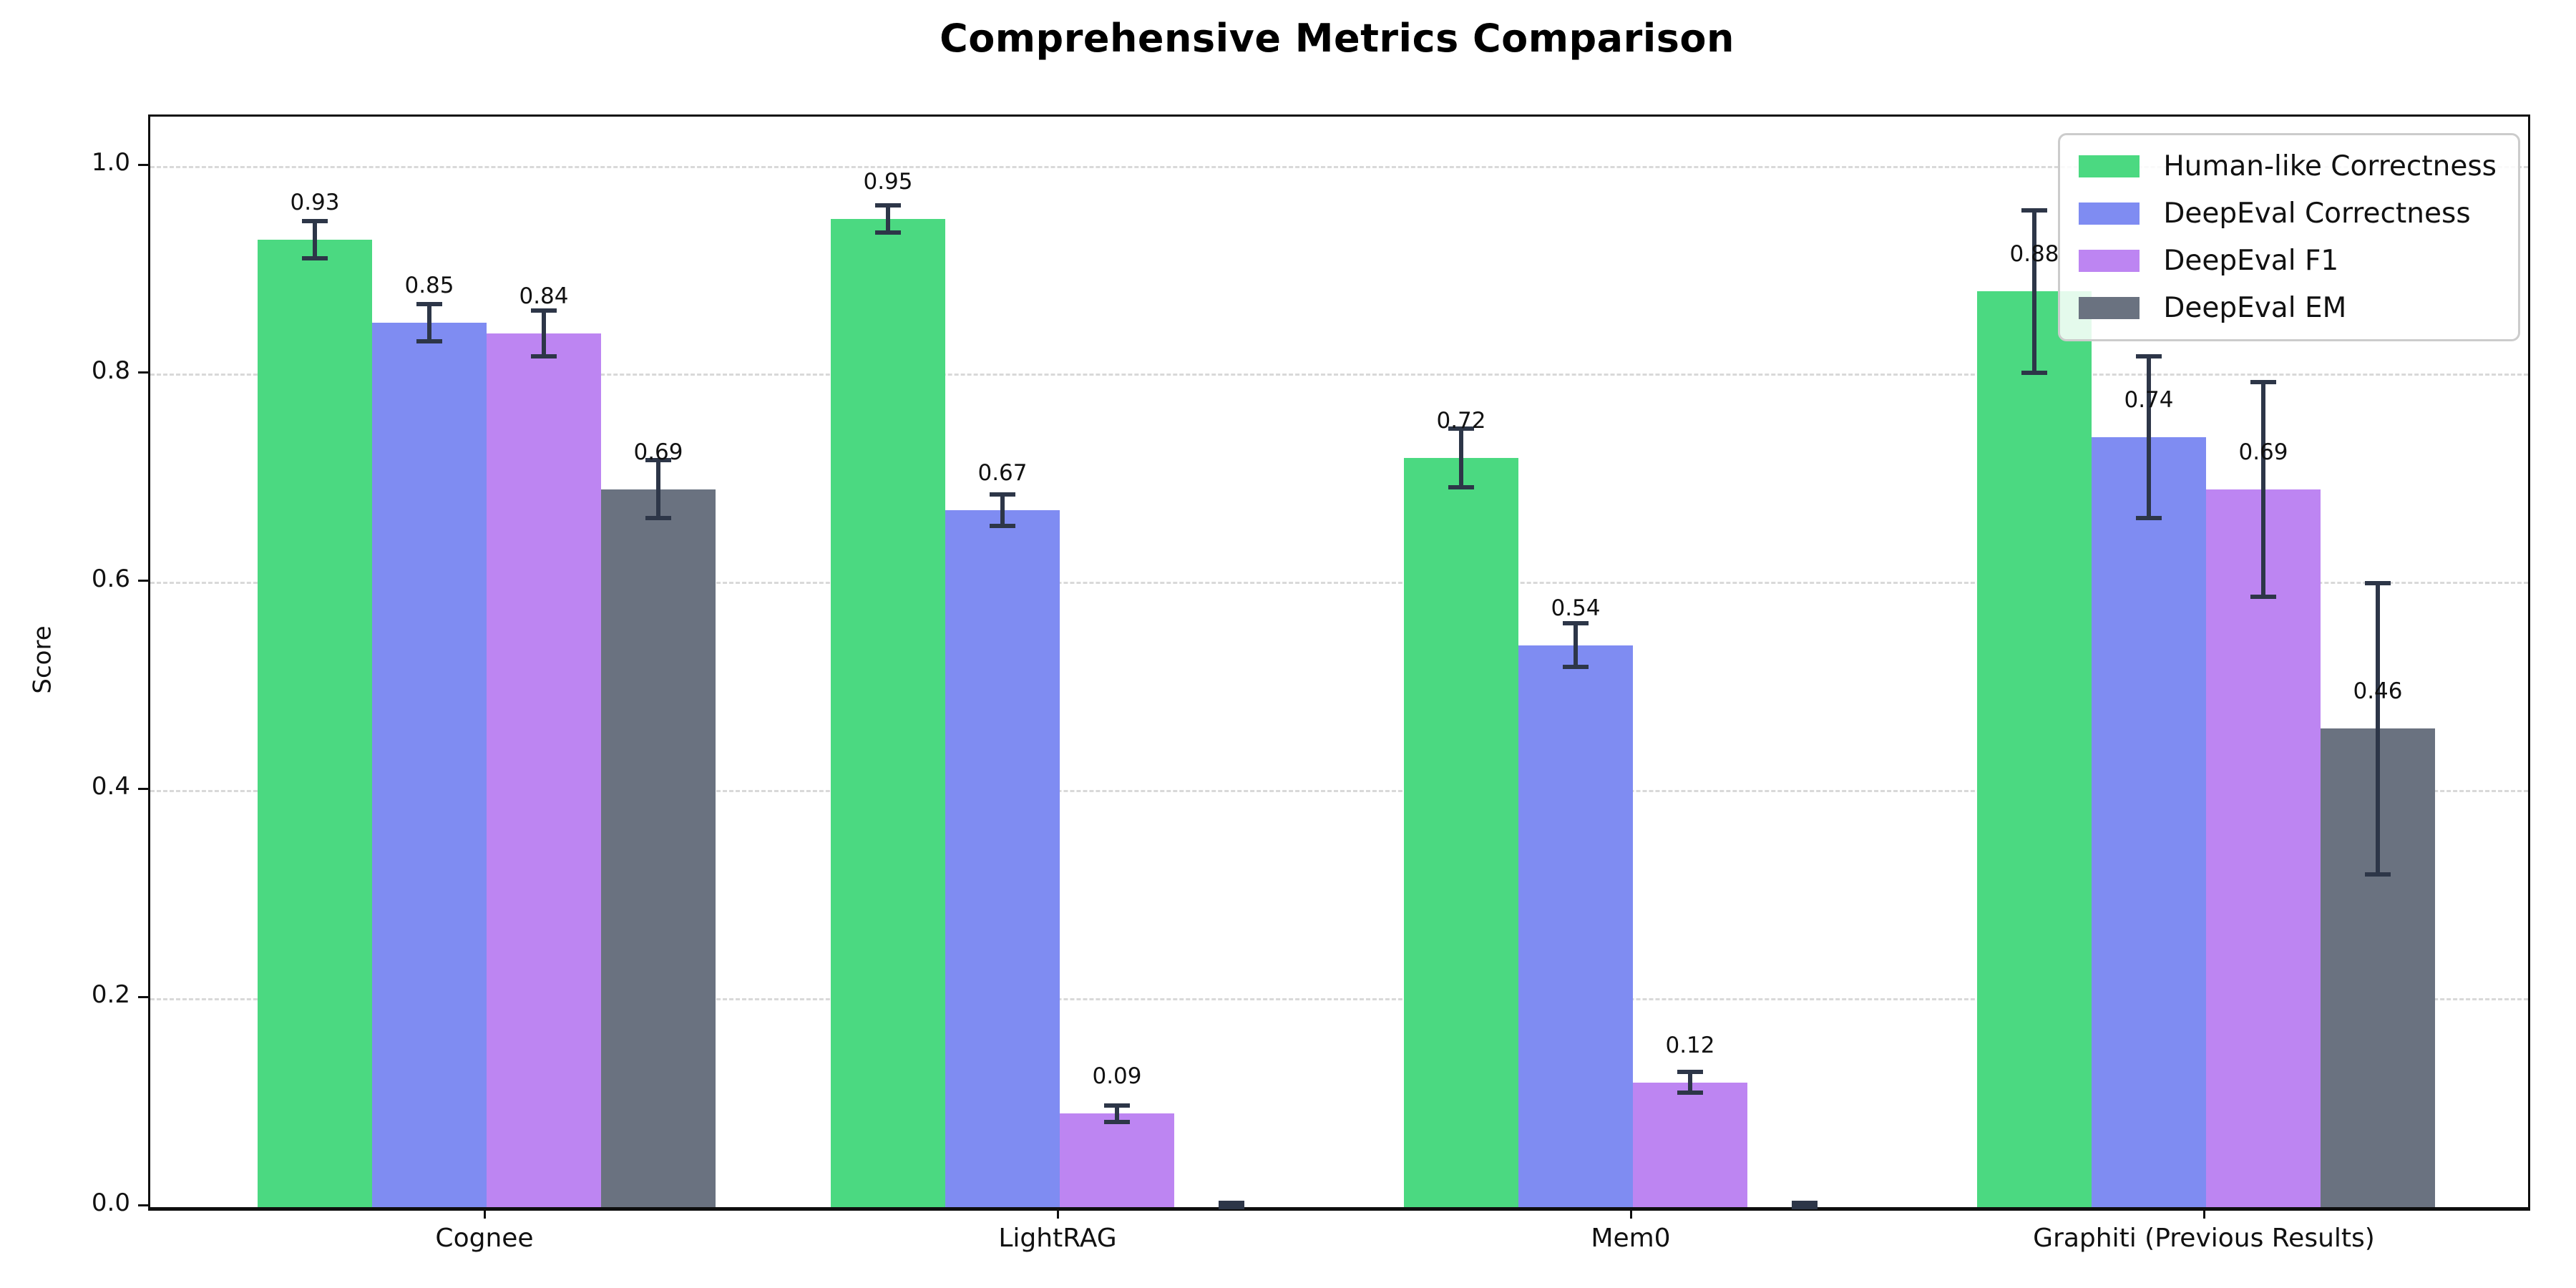  I want to click on legend-label: Human-like Correctness, so click(2330, 166).